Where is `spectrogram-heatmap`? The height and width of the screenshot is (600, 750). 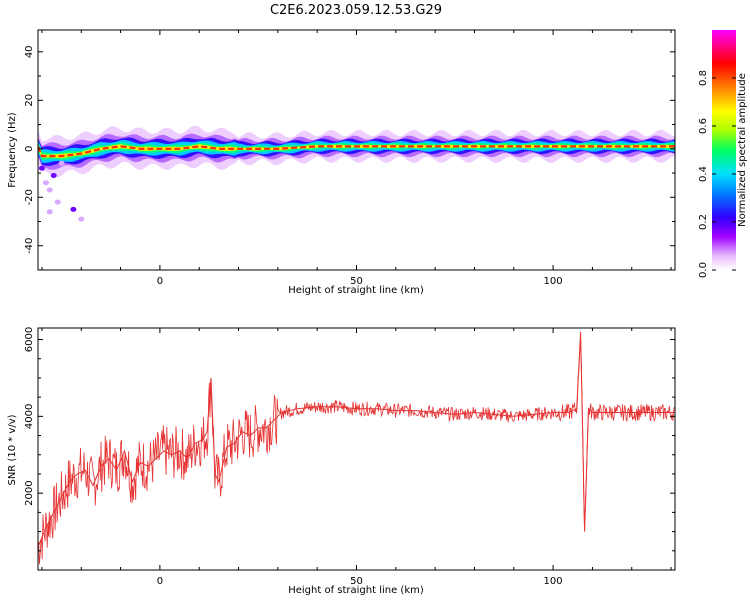 spectrogram-heatmap is located at coordinates (356, 173).